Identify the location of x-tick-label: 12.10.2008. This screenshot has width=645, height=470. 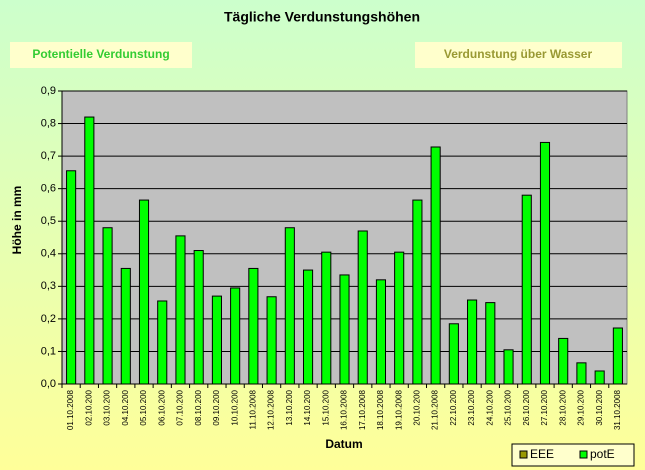
(271, 409).